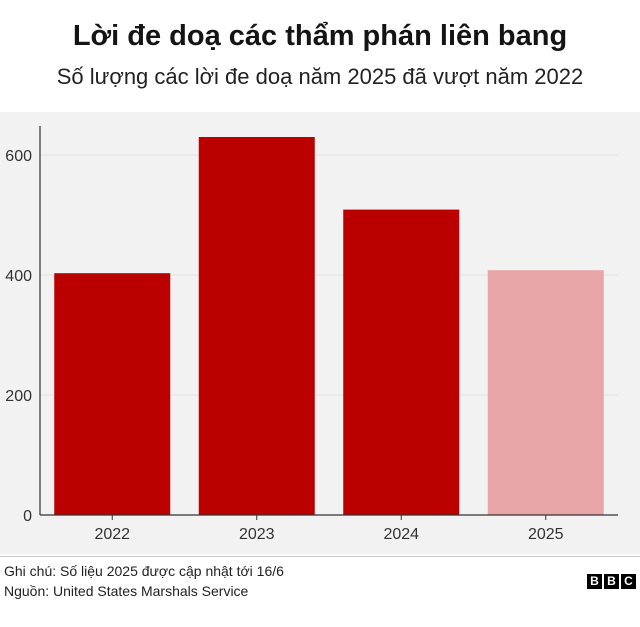 The width and height of the screenshot is (640, 627). What do you see at coordinates (257, 534) in the screenshot?
I see `x-tick-label: 2023` at bounding box center [257, 534].